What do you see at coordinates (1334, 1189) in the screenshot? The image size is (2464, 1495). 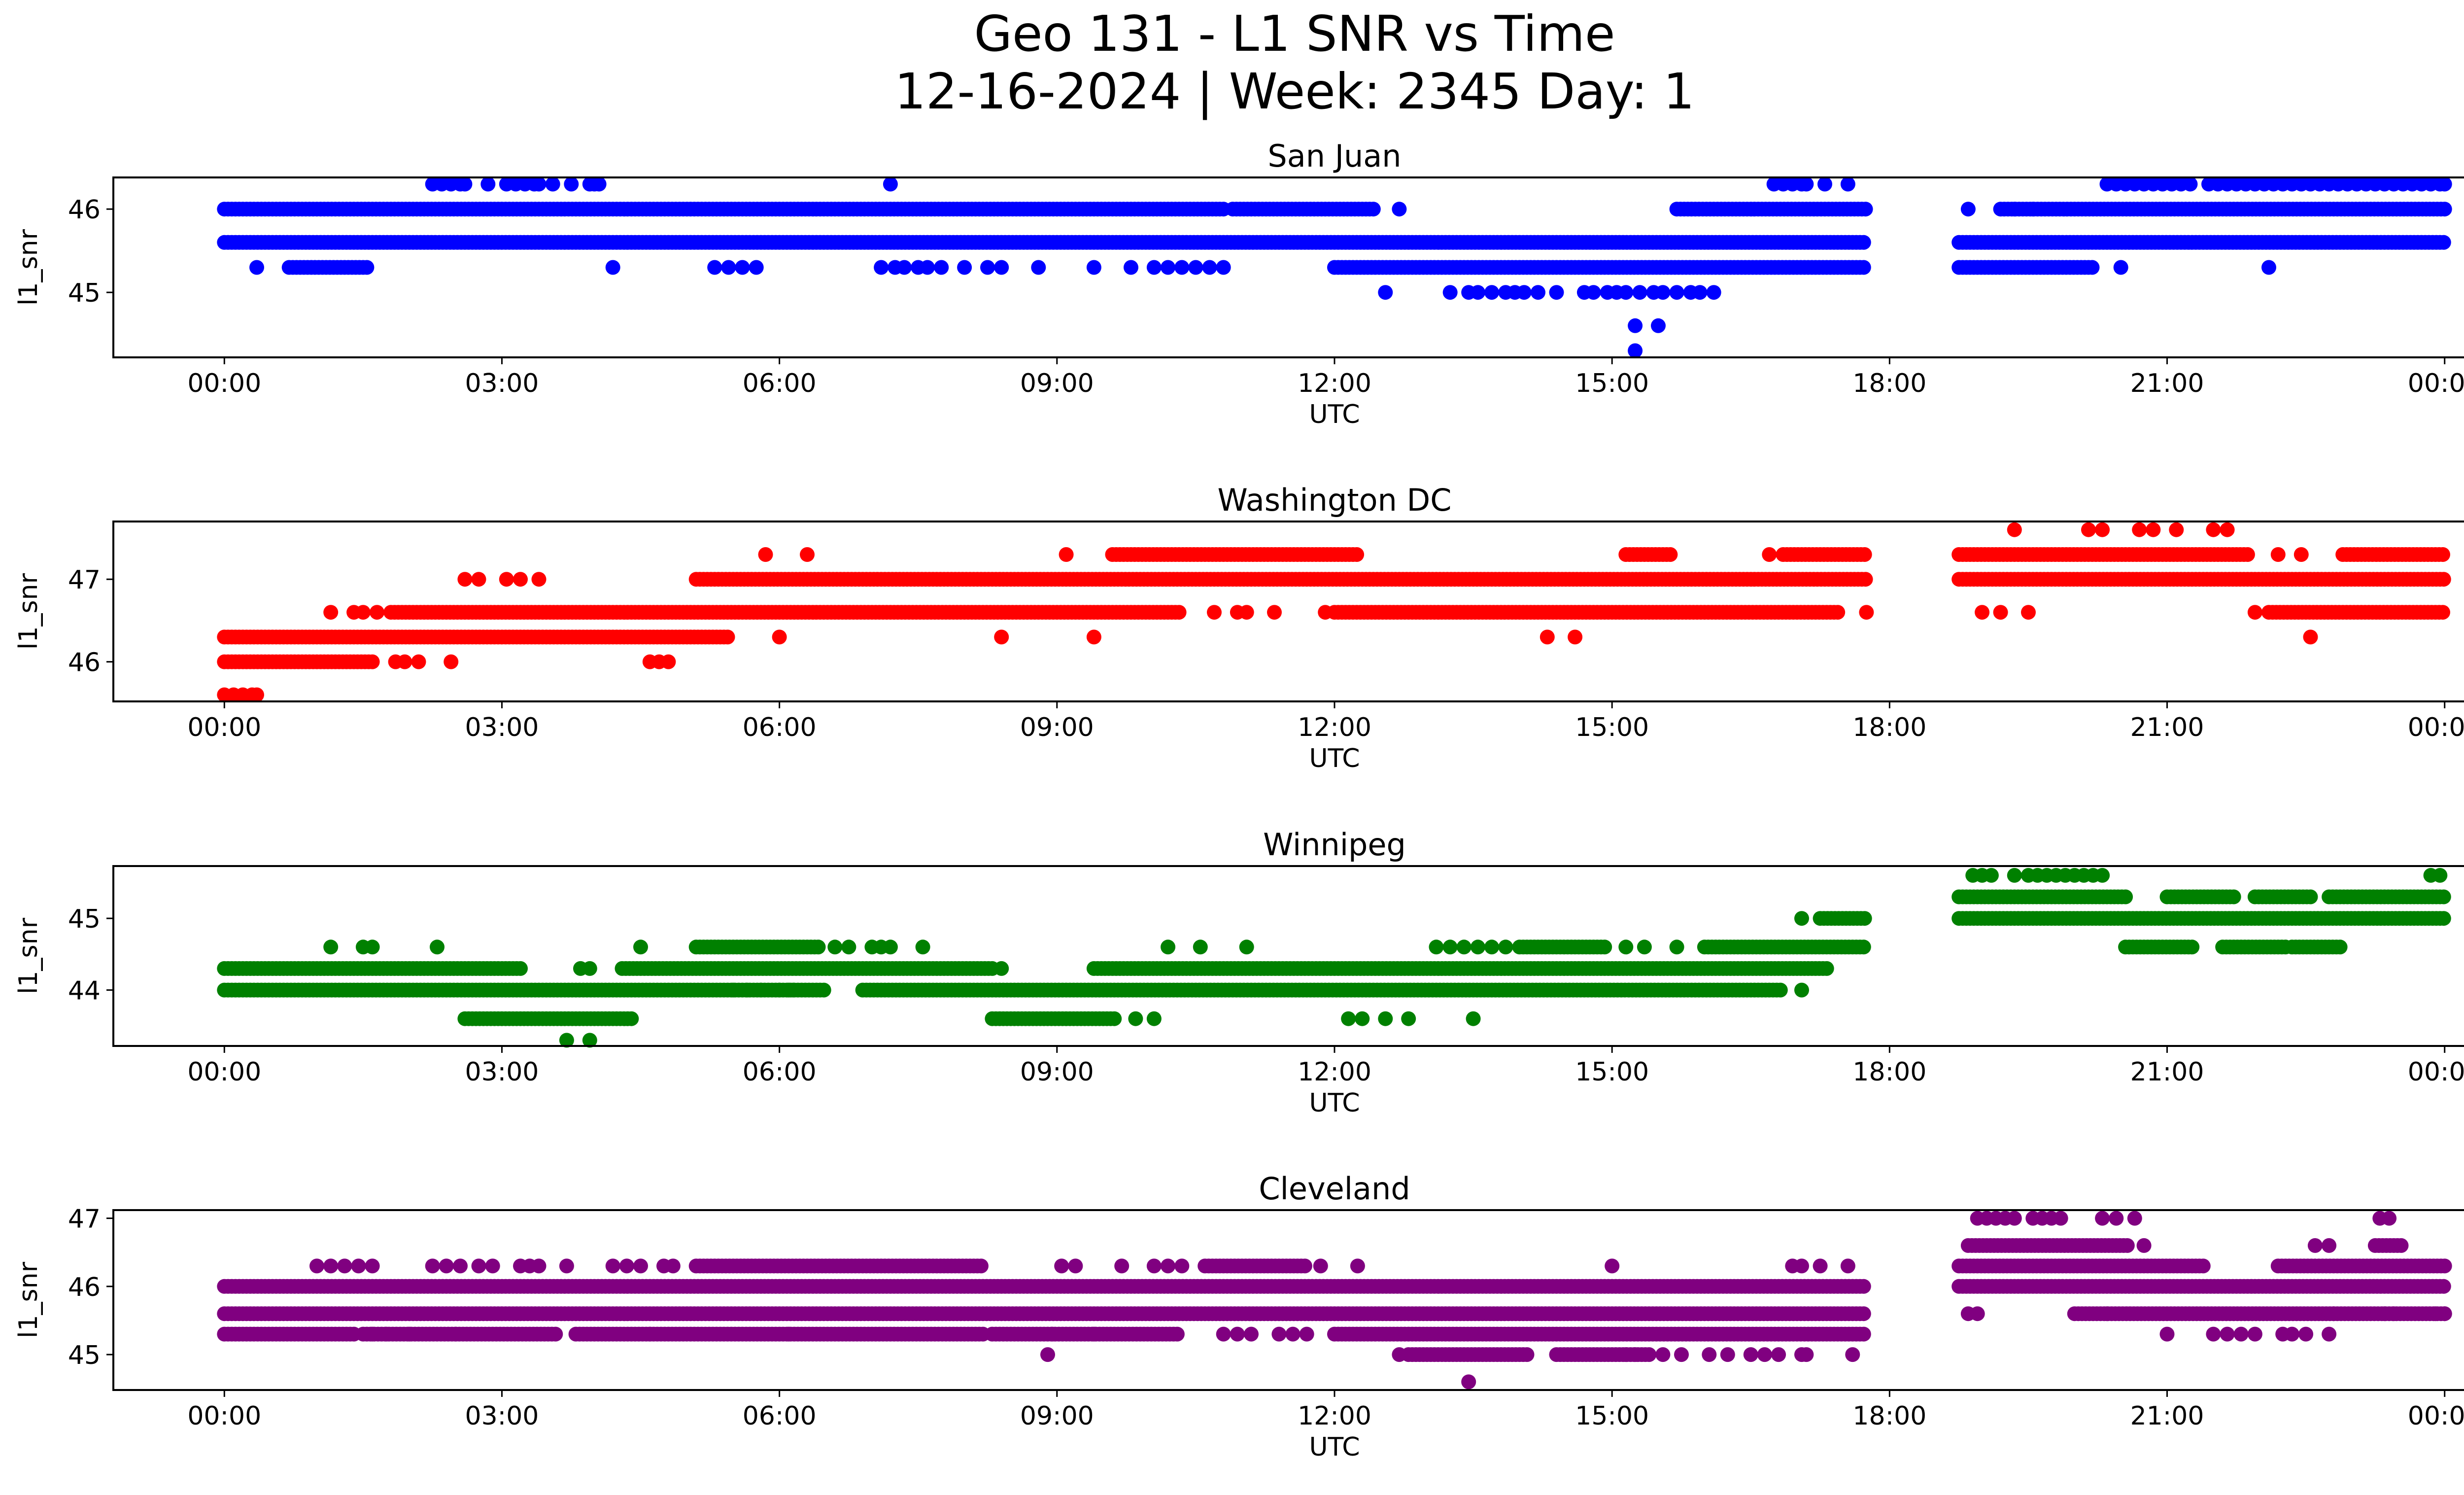 I see `subplot-title: Cleveland` at bounding box center [1334, 1189].